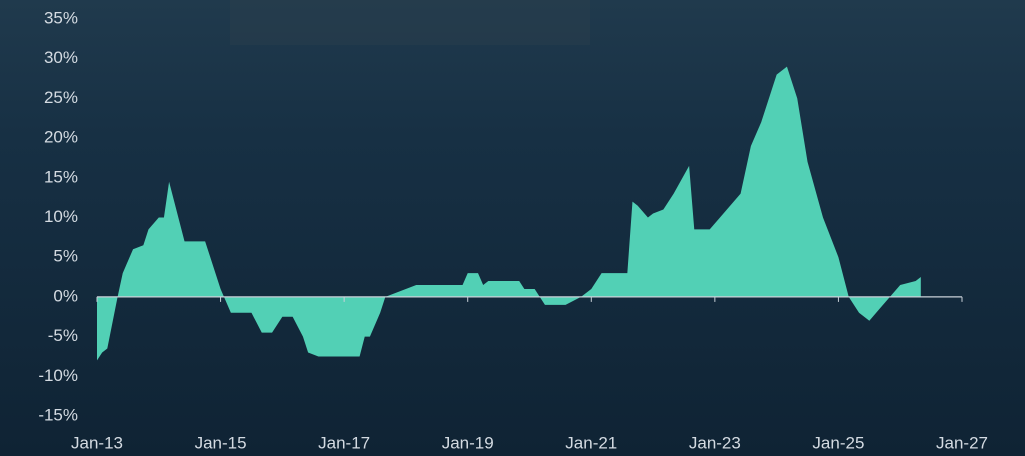 The image size is (1025, 456). Describe the element at coordinates (344, 442) in the screenshot. I see `x-tick-label: Jan-17` at that location.